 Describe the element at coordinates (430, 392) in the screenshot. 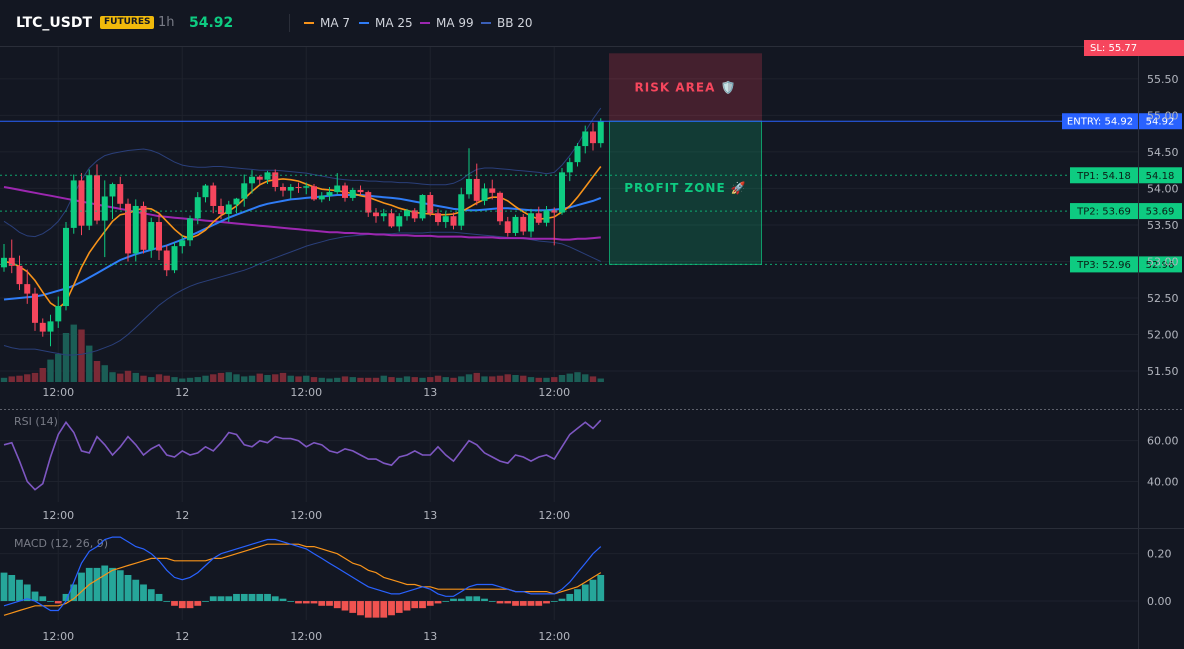

I see `time-tick-label: 13` at that location.